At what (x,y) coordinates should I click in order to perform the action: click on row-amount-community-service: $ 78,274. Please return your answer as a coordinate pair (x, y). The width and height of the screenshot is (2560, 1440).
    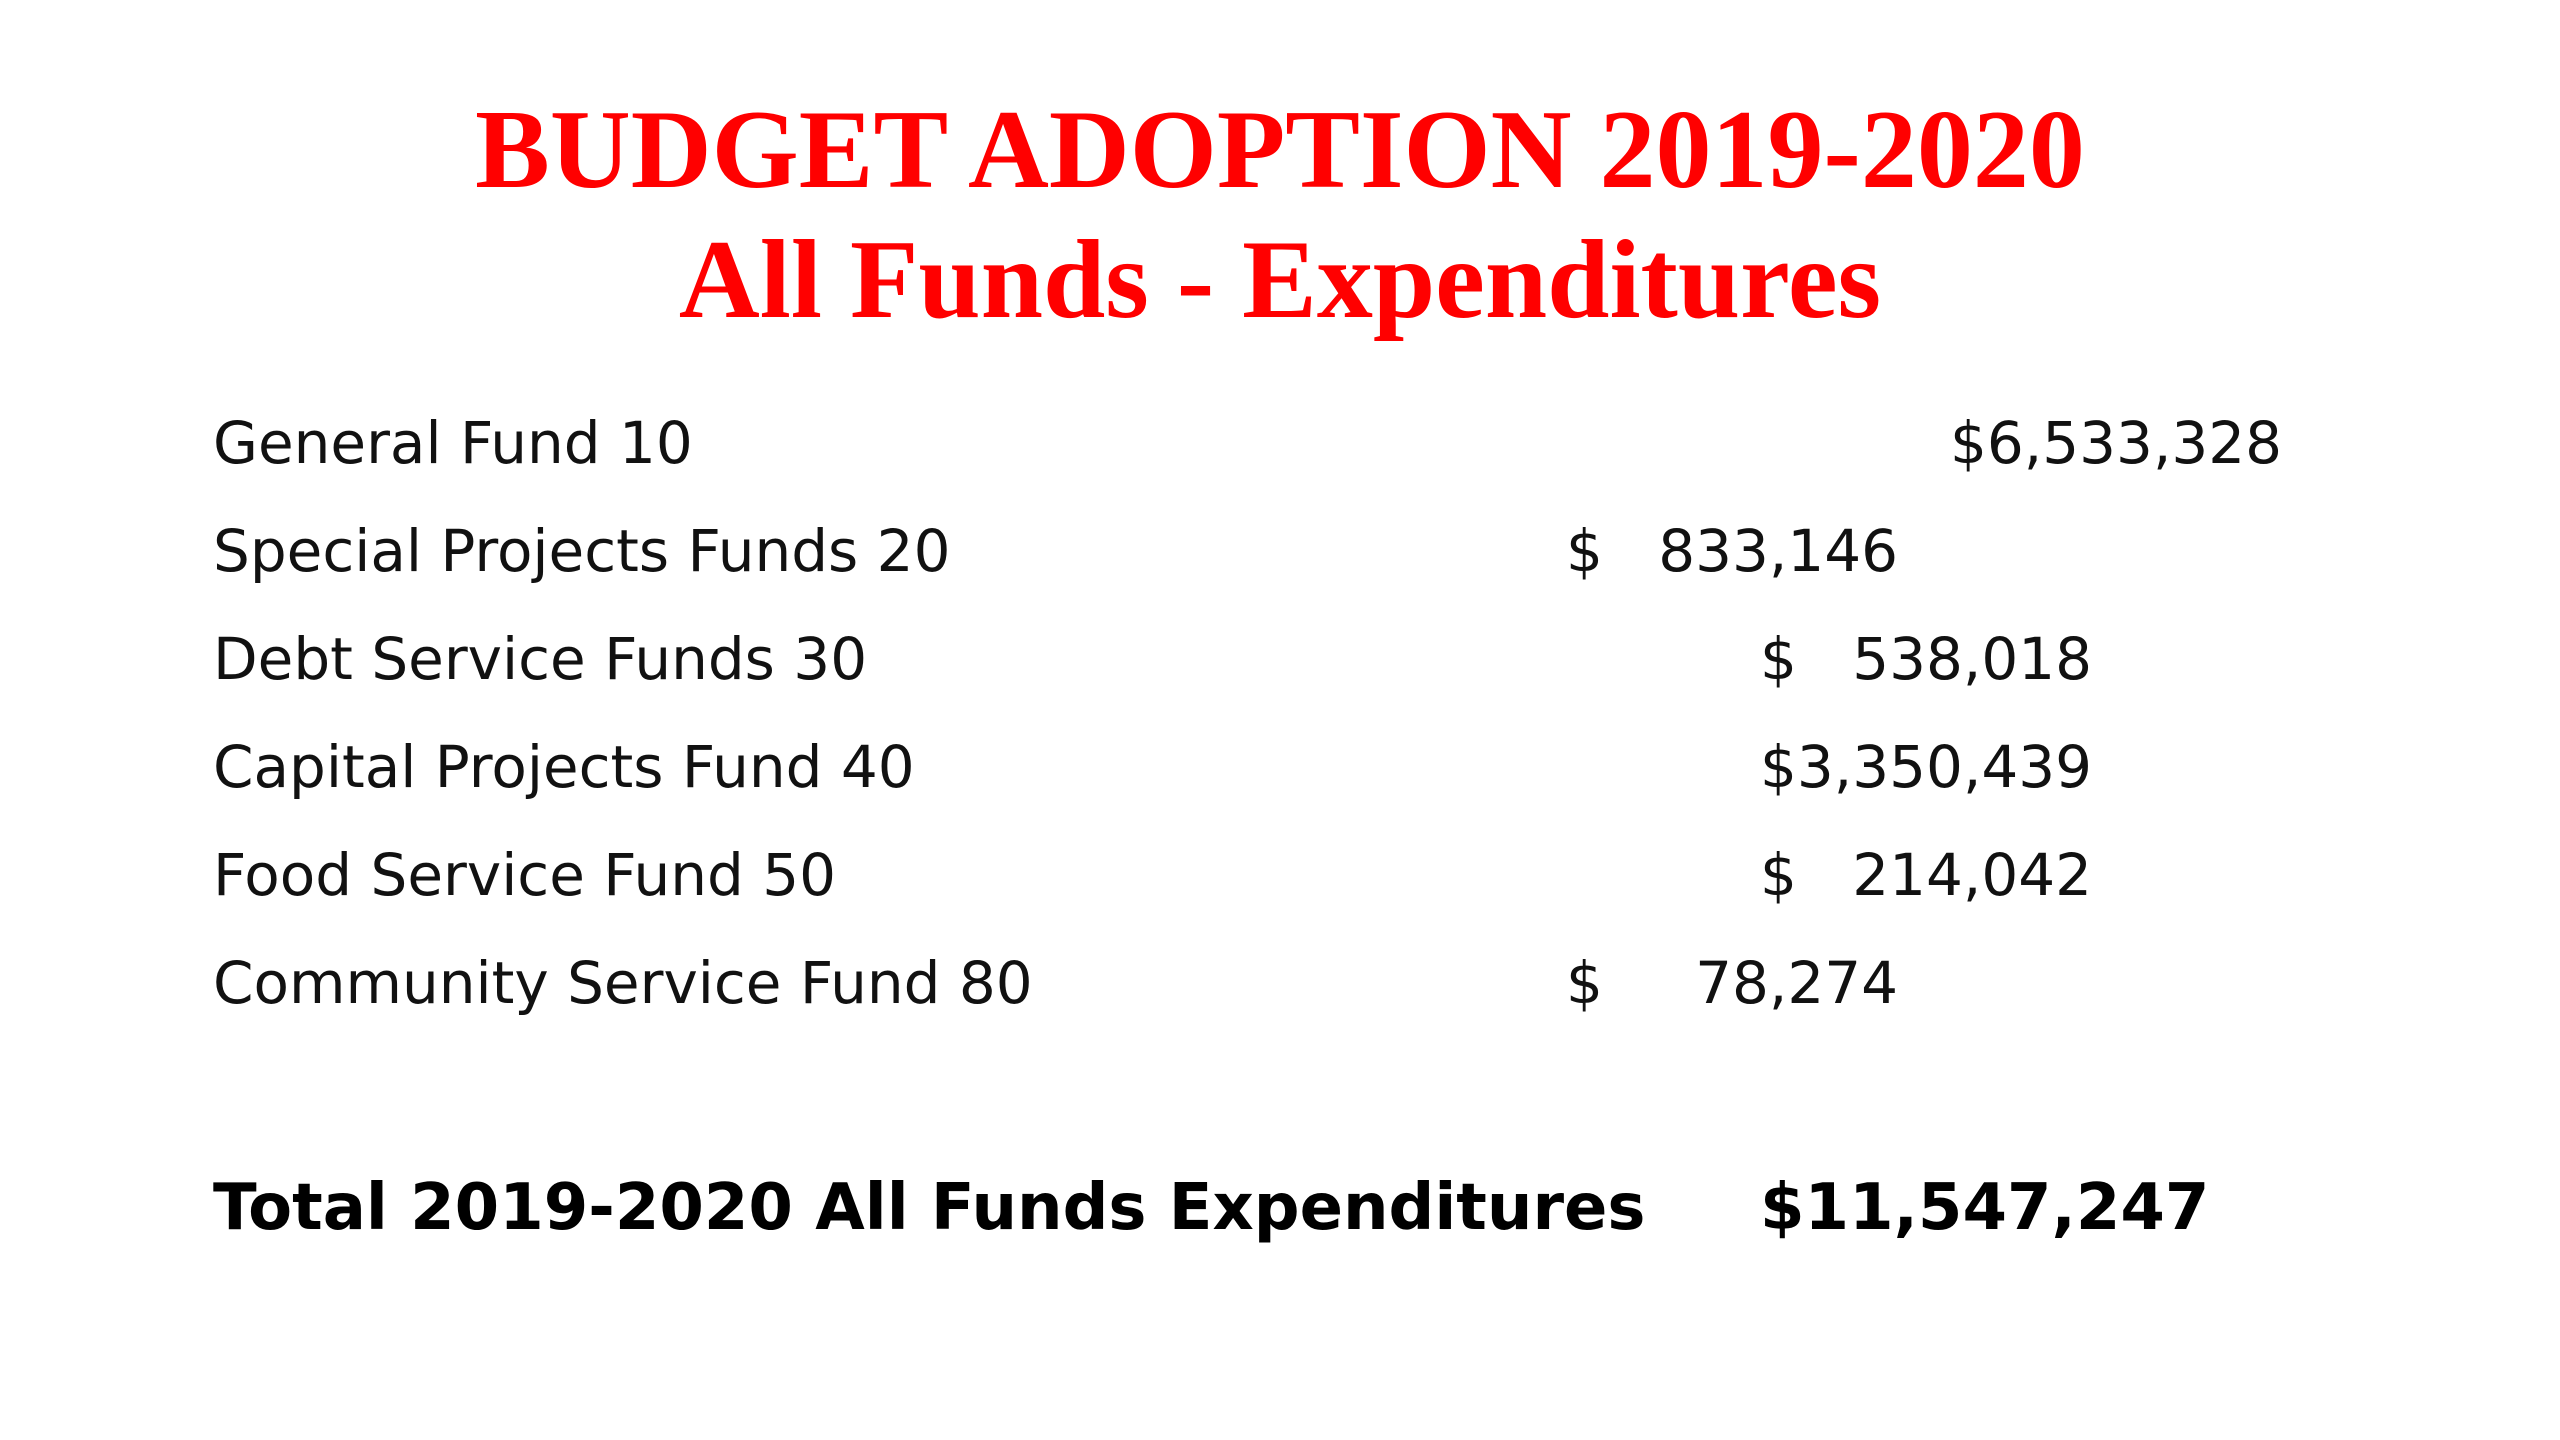
    Looking at the image, I should click on (1732, 983).